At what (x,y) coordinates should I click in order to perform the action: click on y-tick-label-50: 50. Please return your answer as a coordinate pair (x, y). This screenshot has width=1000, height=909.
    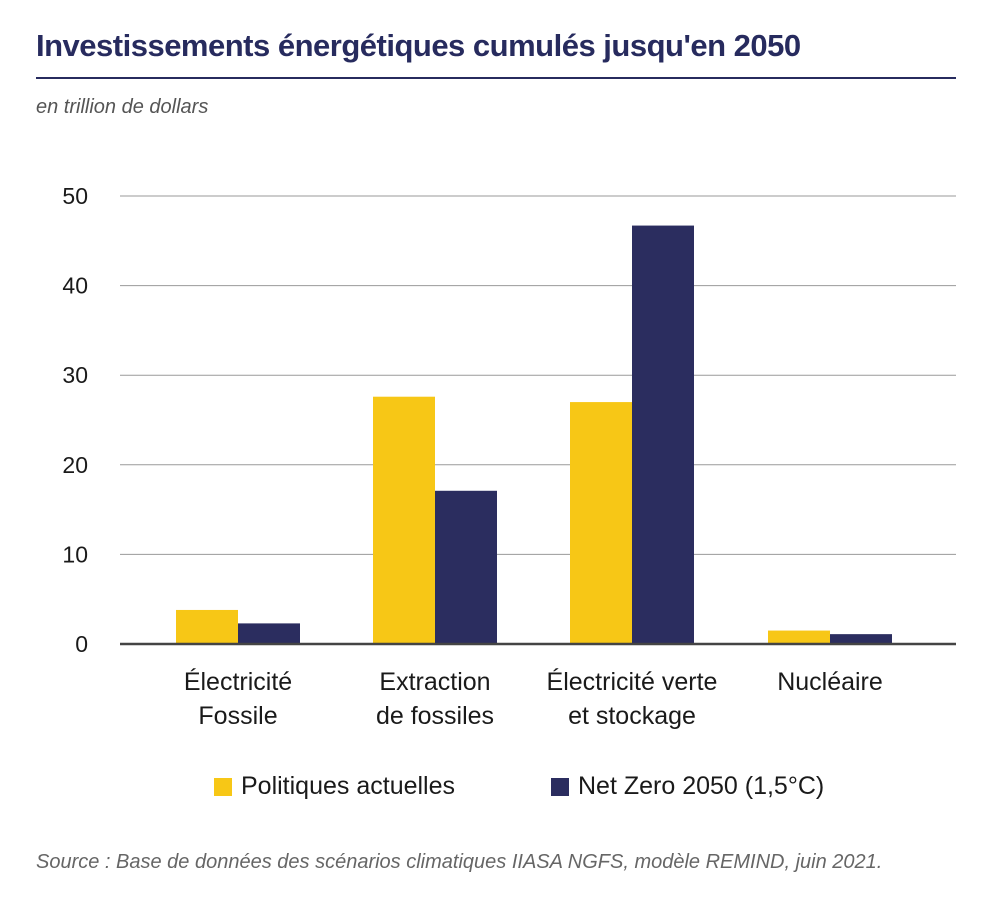
    Looking at the image, I should click on (75, 196).